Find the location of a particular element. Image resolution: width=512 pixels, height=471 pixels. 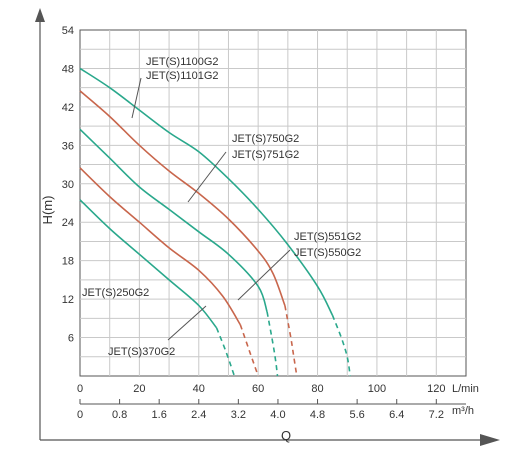

x2-tick-label: 1.6 is located at coordinates (159, 415).